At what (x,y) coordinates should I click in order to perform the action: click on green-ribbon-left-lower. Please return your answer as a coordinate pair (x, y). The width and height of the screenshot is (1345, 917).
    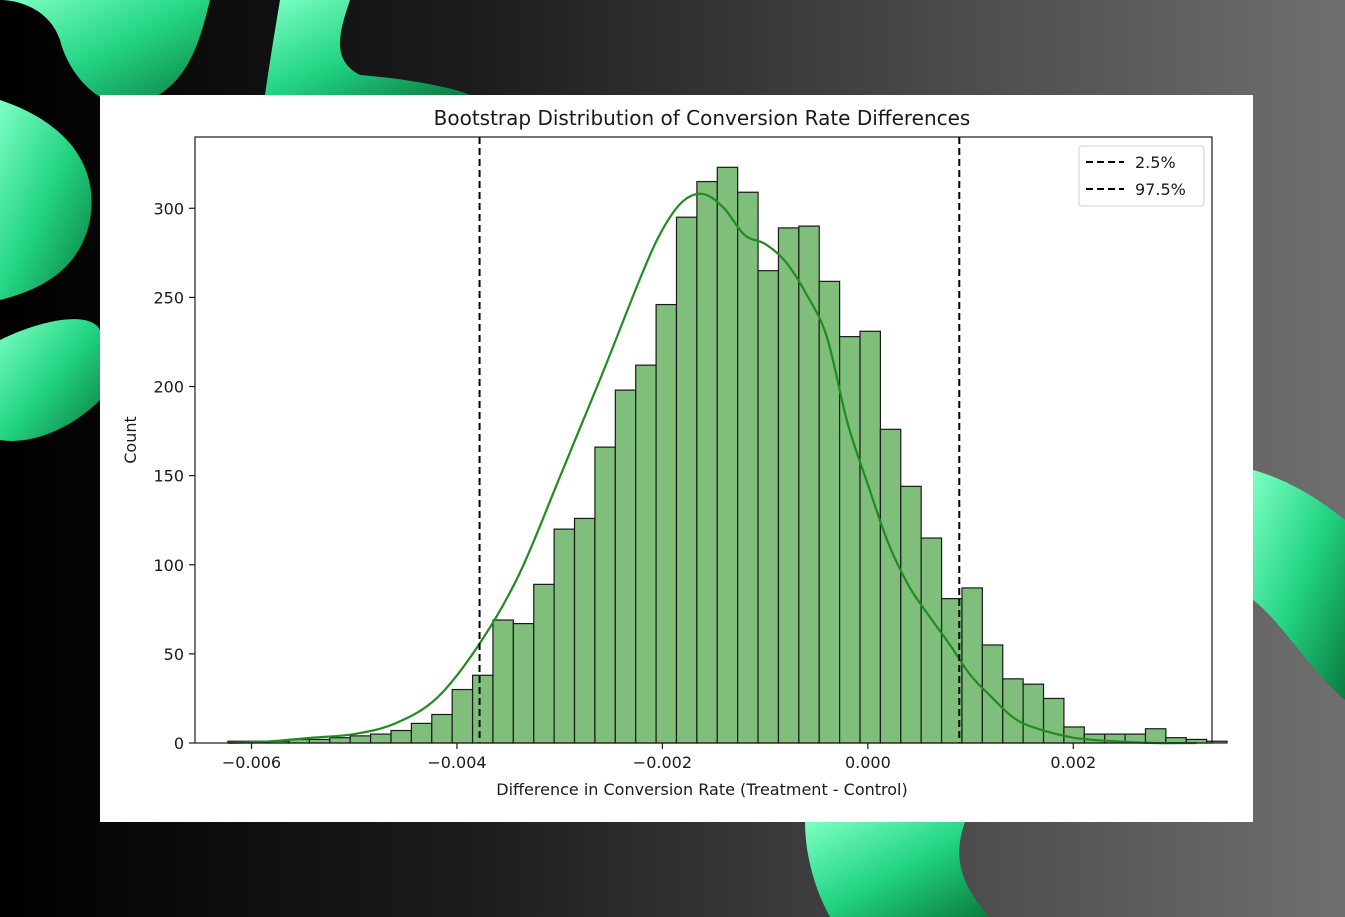
    Looking at the image, I should click on (50, 380).